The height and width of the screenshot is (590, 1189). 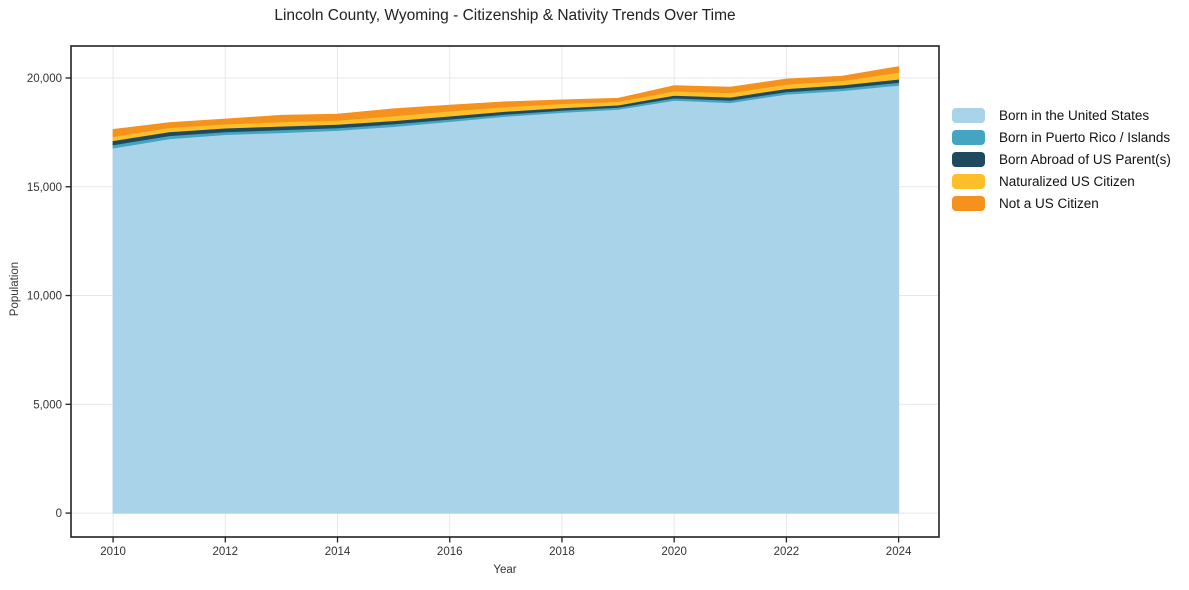 What do you see at coordinates (1067, 181) in the screenshot?
I see `legend-label: Naturalized US Citizen` at bounding box center [1067, 181].